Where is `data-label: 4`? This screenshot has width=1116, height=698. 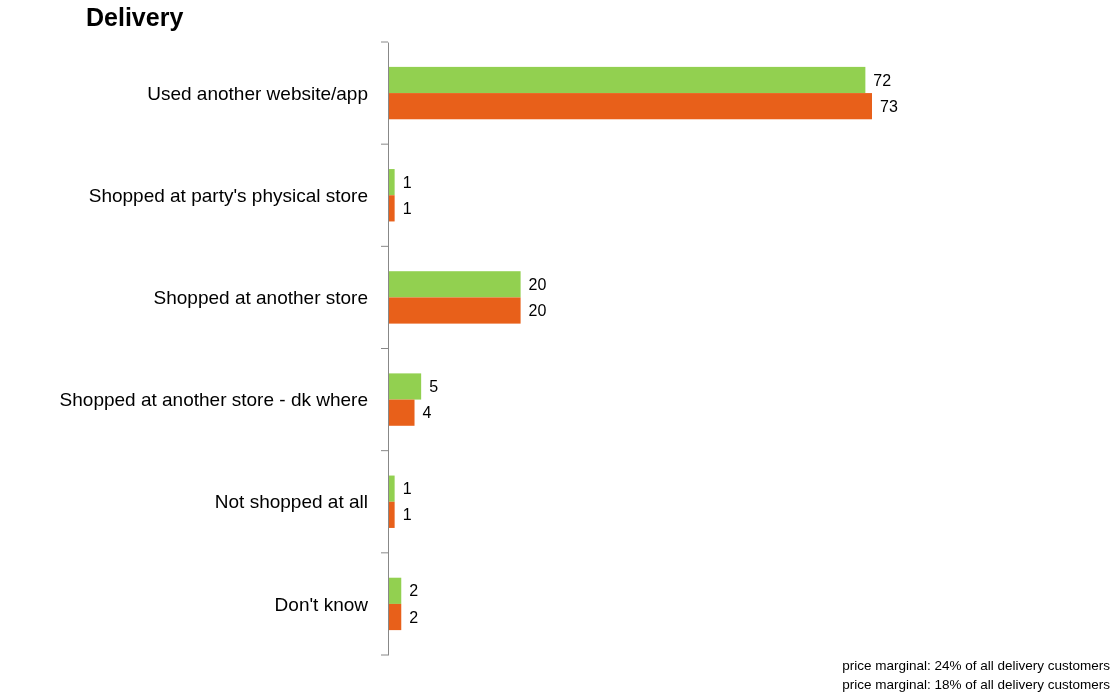 data-label: 4 is located at coordinates (427, 413).